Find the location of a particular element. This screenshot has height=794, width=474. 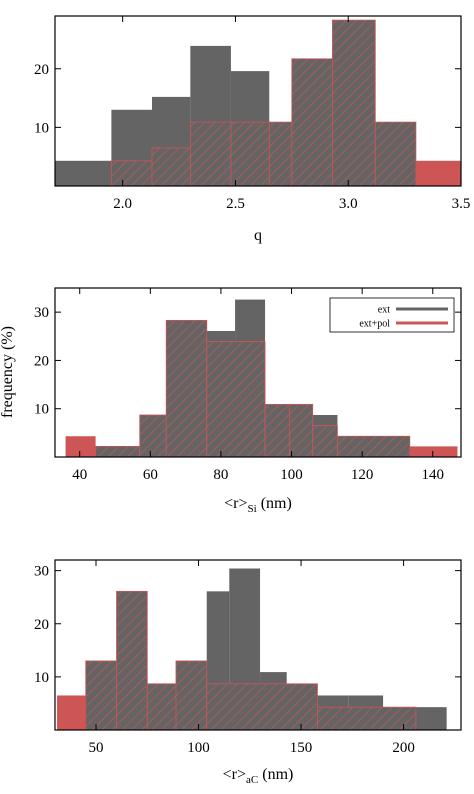

legend-box is located at coordinates (392, 315).